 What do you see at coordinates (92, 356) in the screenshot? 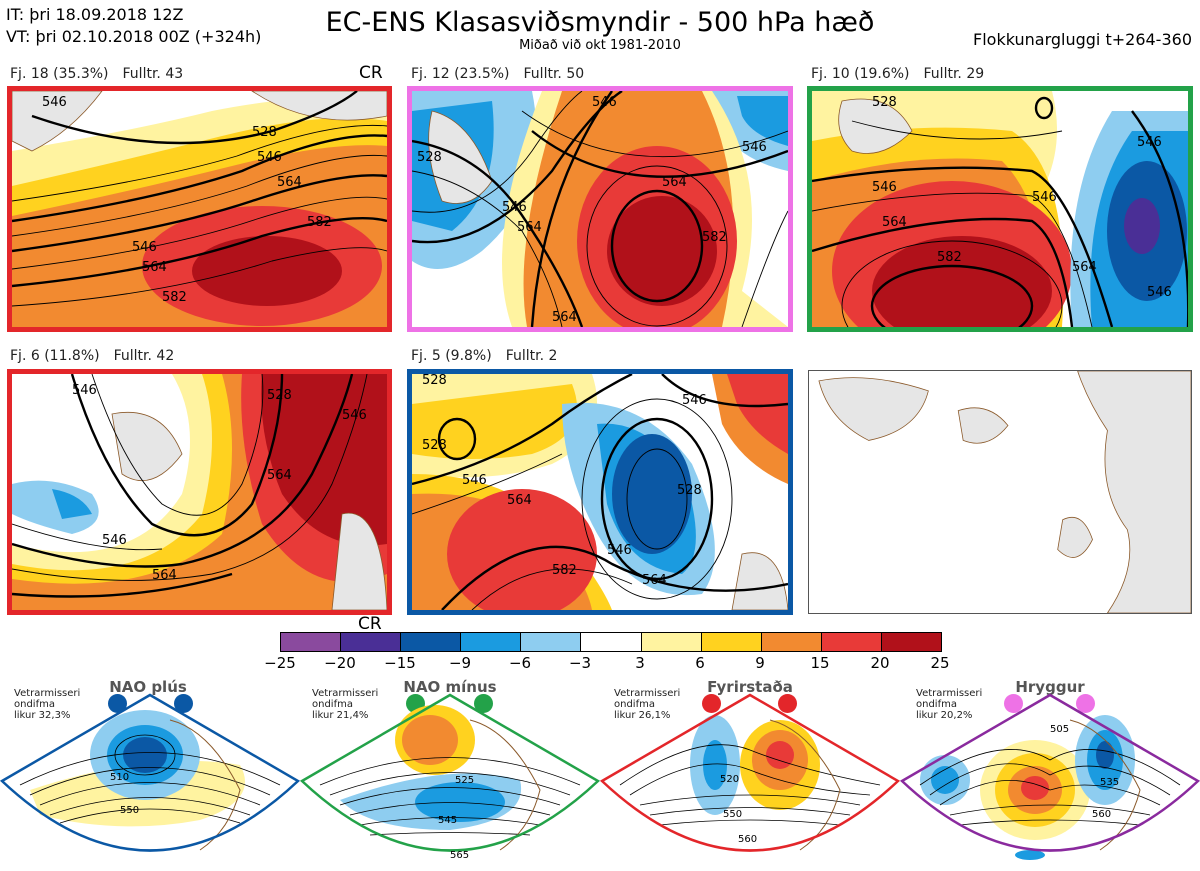
I see `panel-4-label: Fj. 6 (11.8%) Fulltr. 42` at bounding box center [92, 356].